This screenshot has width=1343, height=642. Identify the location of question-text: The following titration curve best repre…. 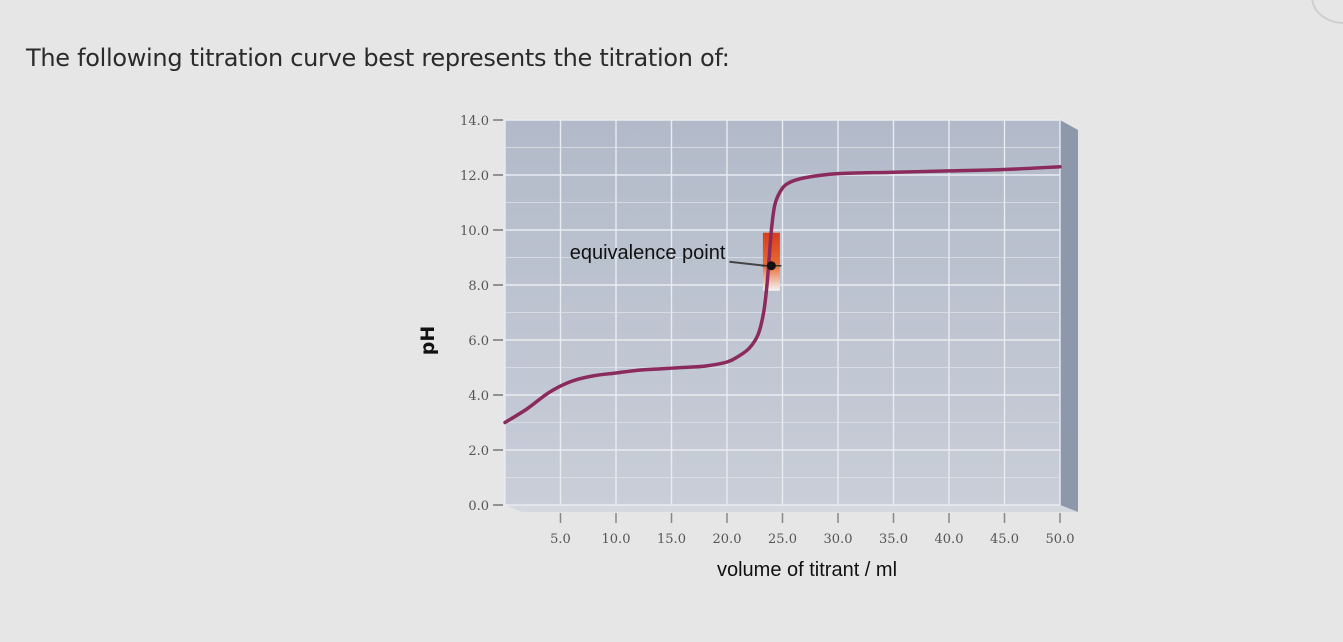
(378, 58).